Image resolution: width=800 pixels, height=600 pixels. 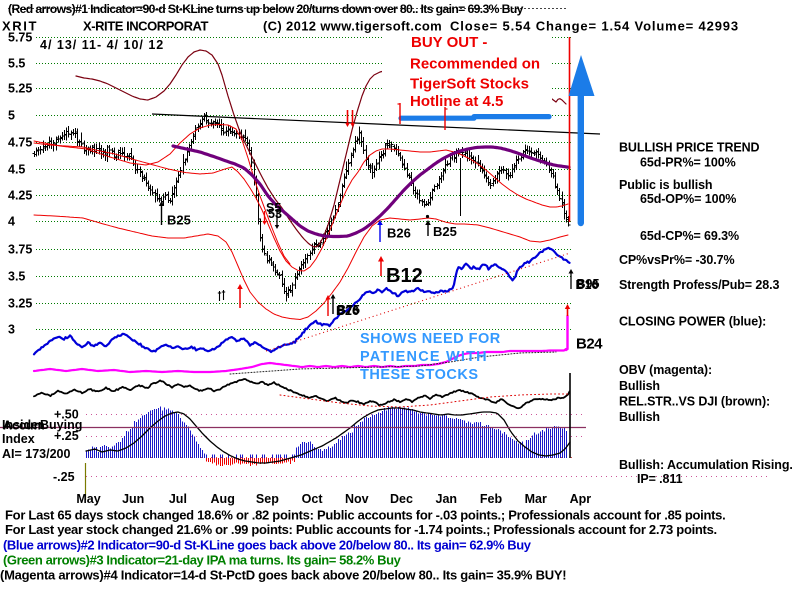 I want to click on svg-text: PATIENCE WITH, so click(x=424, y=357).